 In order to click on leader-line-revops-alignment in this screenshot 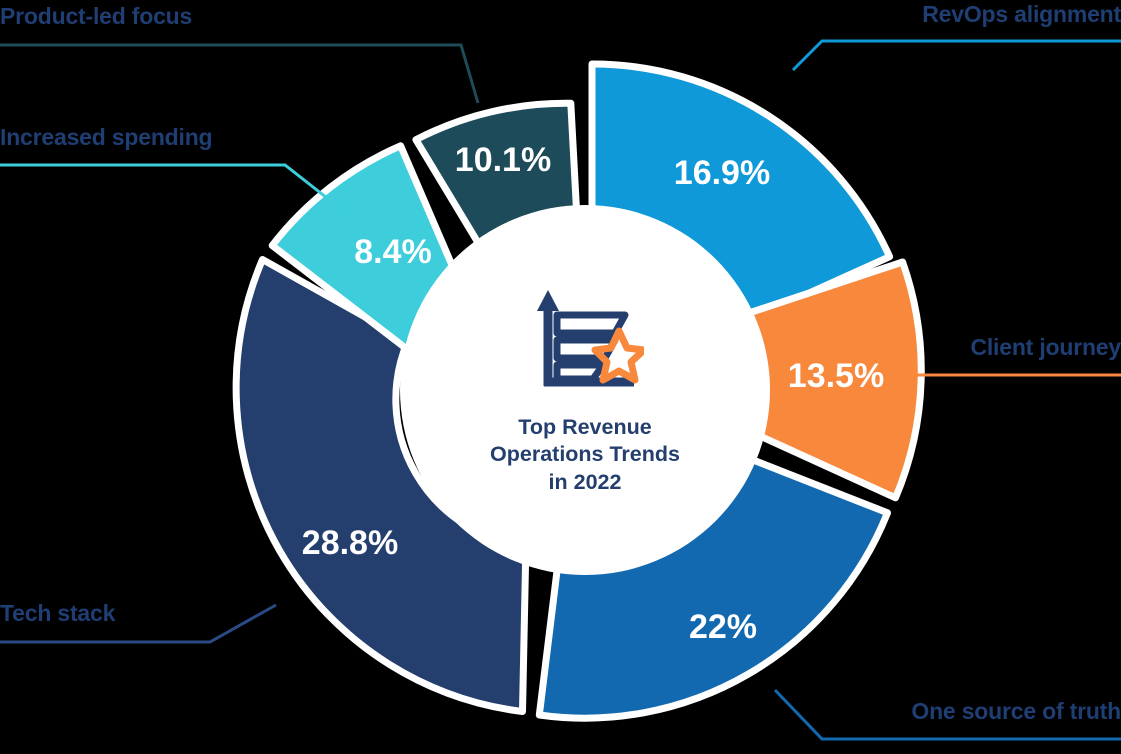, I will do `click(956, 55)`.